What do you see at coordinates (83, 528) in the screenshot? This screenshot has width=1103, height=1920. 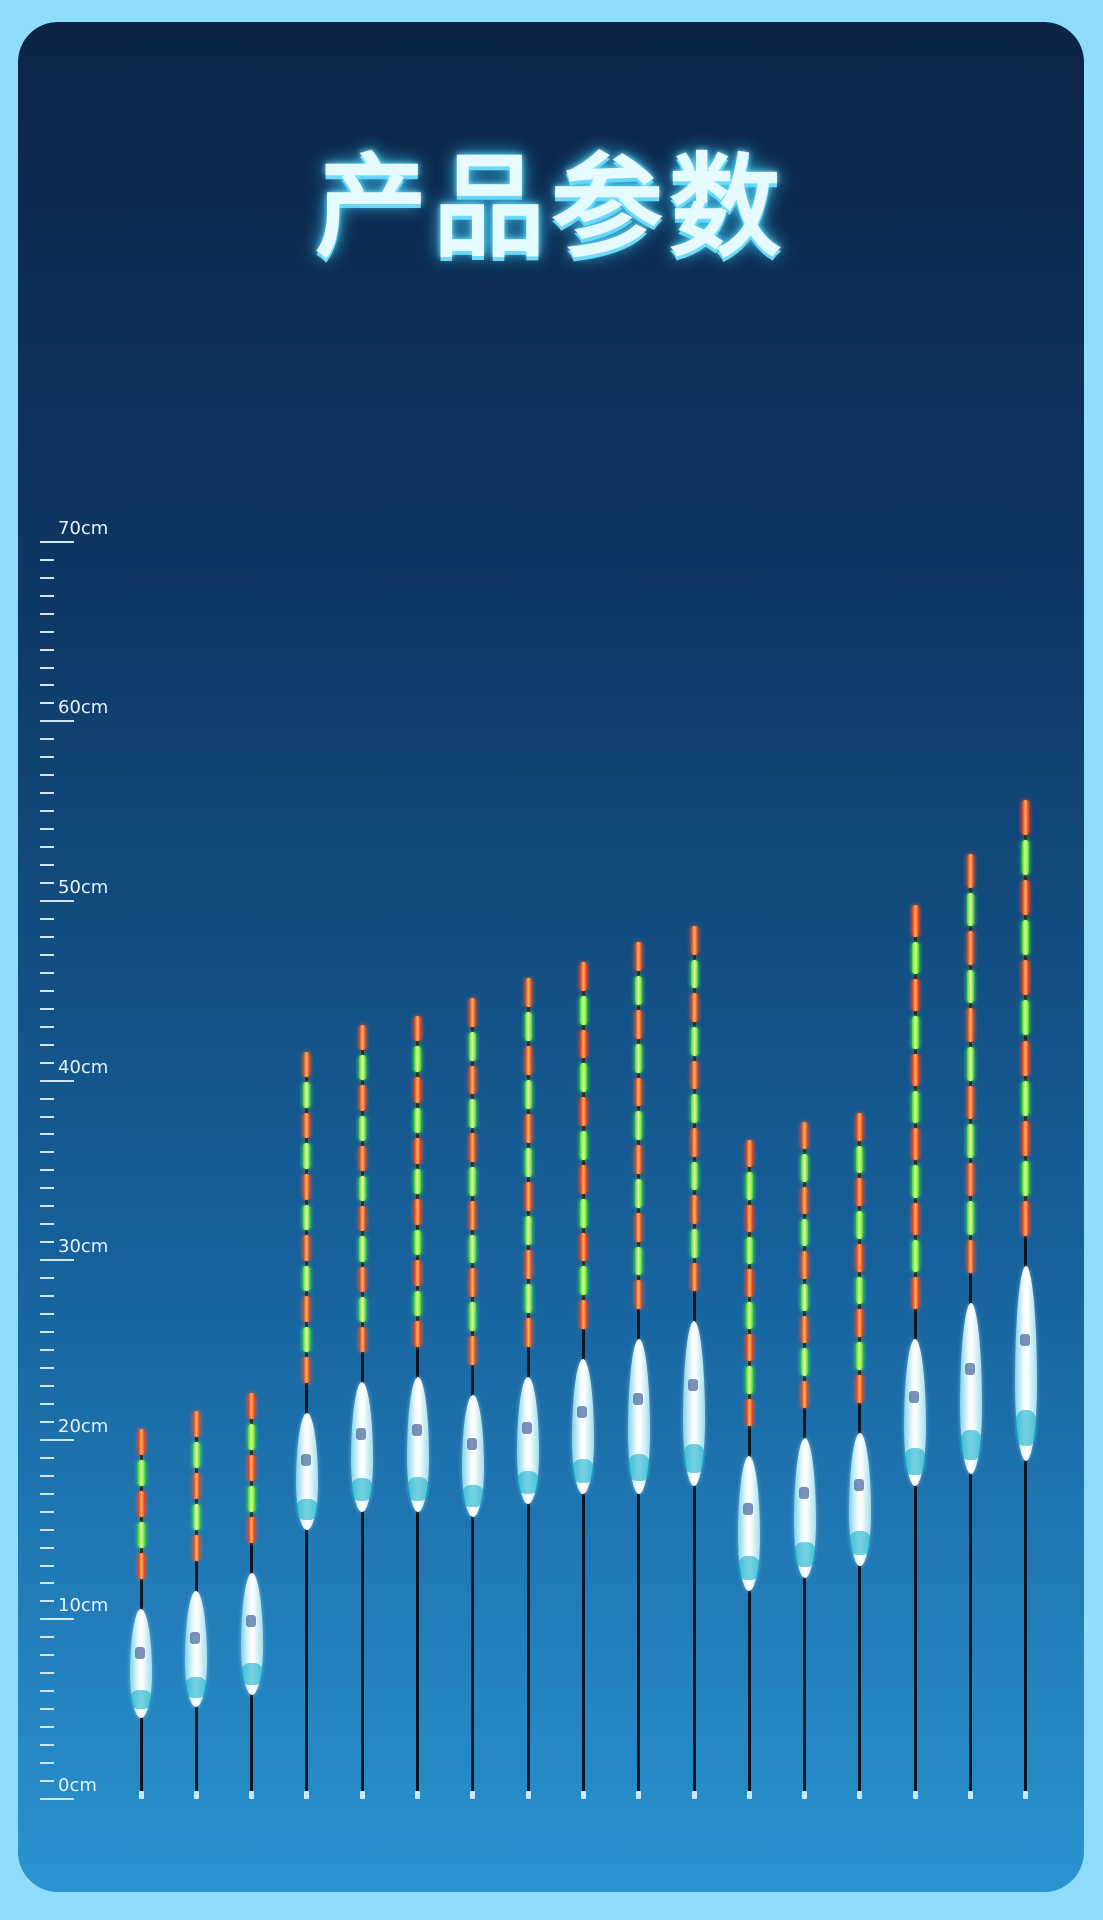 I see `ruler-label: 70cm` at bounding box center [83, 528].